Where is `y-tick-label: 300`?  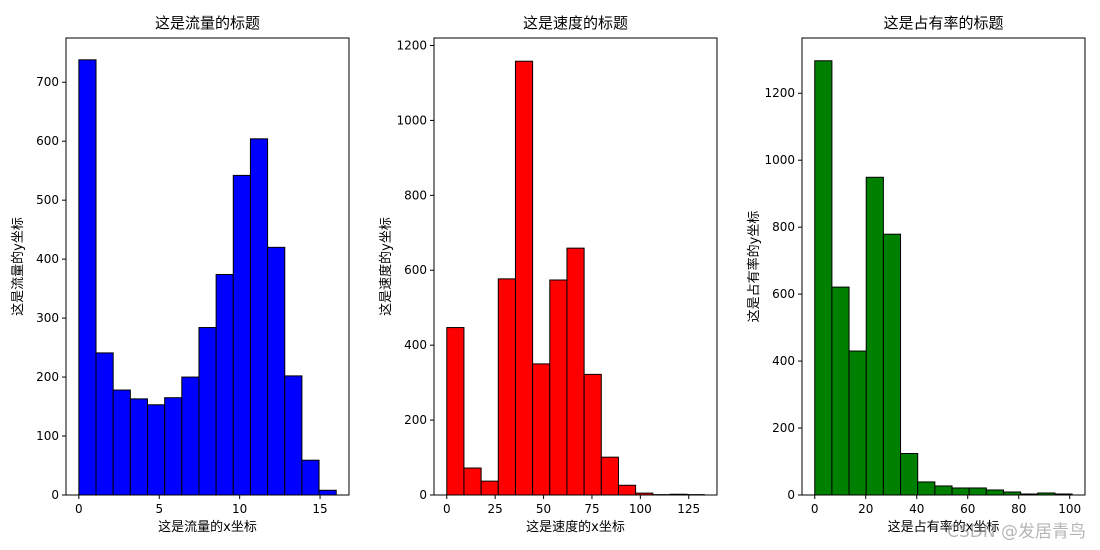 y-tick-label: 300 is located at coordinates (47, 318).